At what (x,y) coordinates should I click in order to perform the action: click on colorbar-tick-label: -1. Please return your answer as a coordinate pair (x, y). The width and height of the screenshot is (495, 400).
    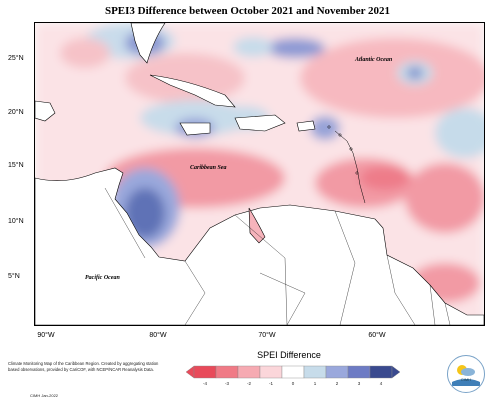
    Looking at the image, I should click on (271, 383).